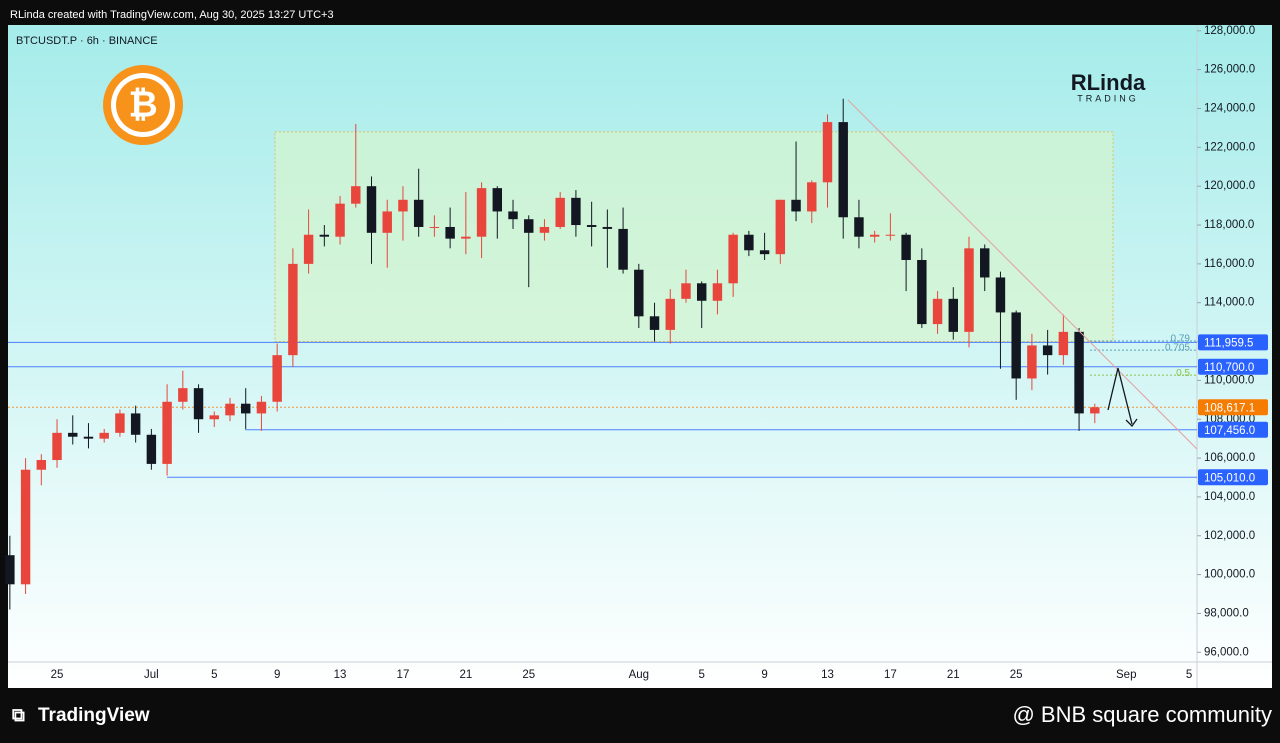 This screenshot has width=1280, height=743. Describe the element at coordinates (87, 41) in the screenshot. I see `symbol-title: BTCUSDT.P · 6h · BINANCE` at that location.